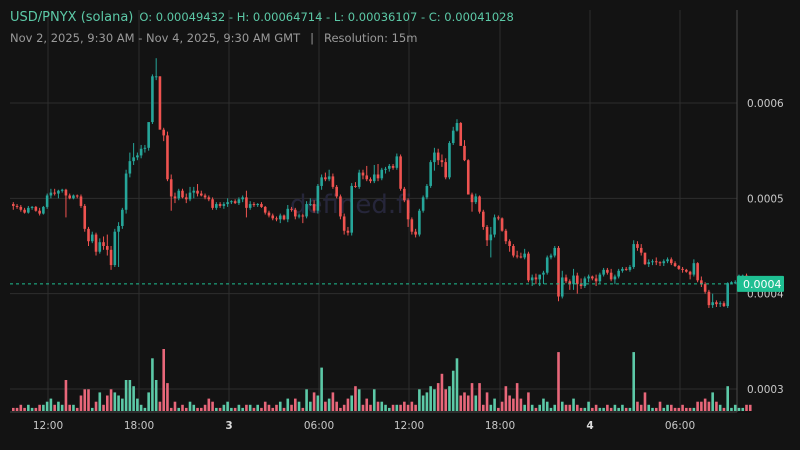  Describe the element at coordinates (760, 283) in the screenshot. I see `last-price-badge: 0.0004` at that location.